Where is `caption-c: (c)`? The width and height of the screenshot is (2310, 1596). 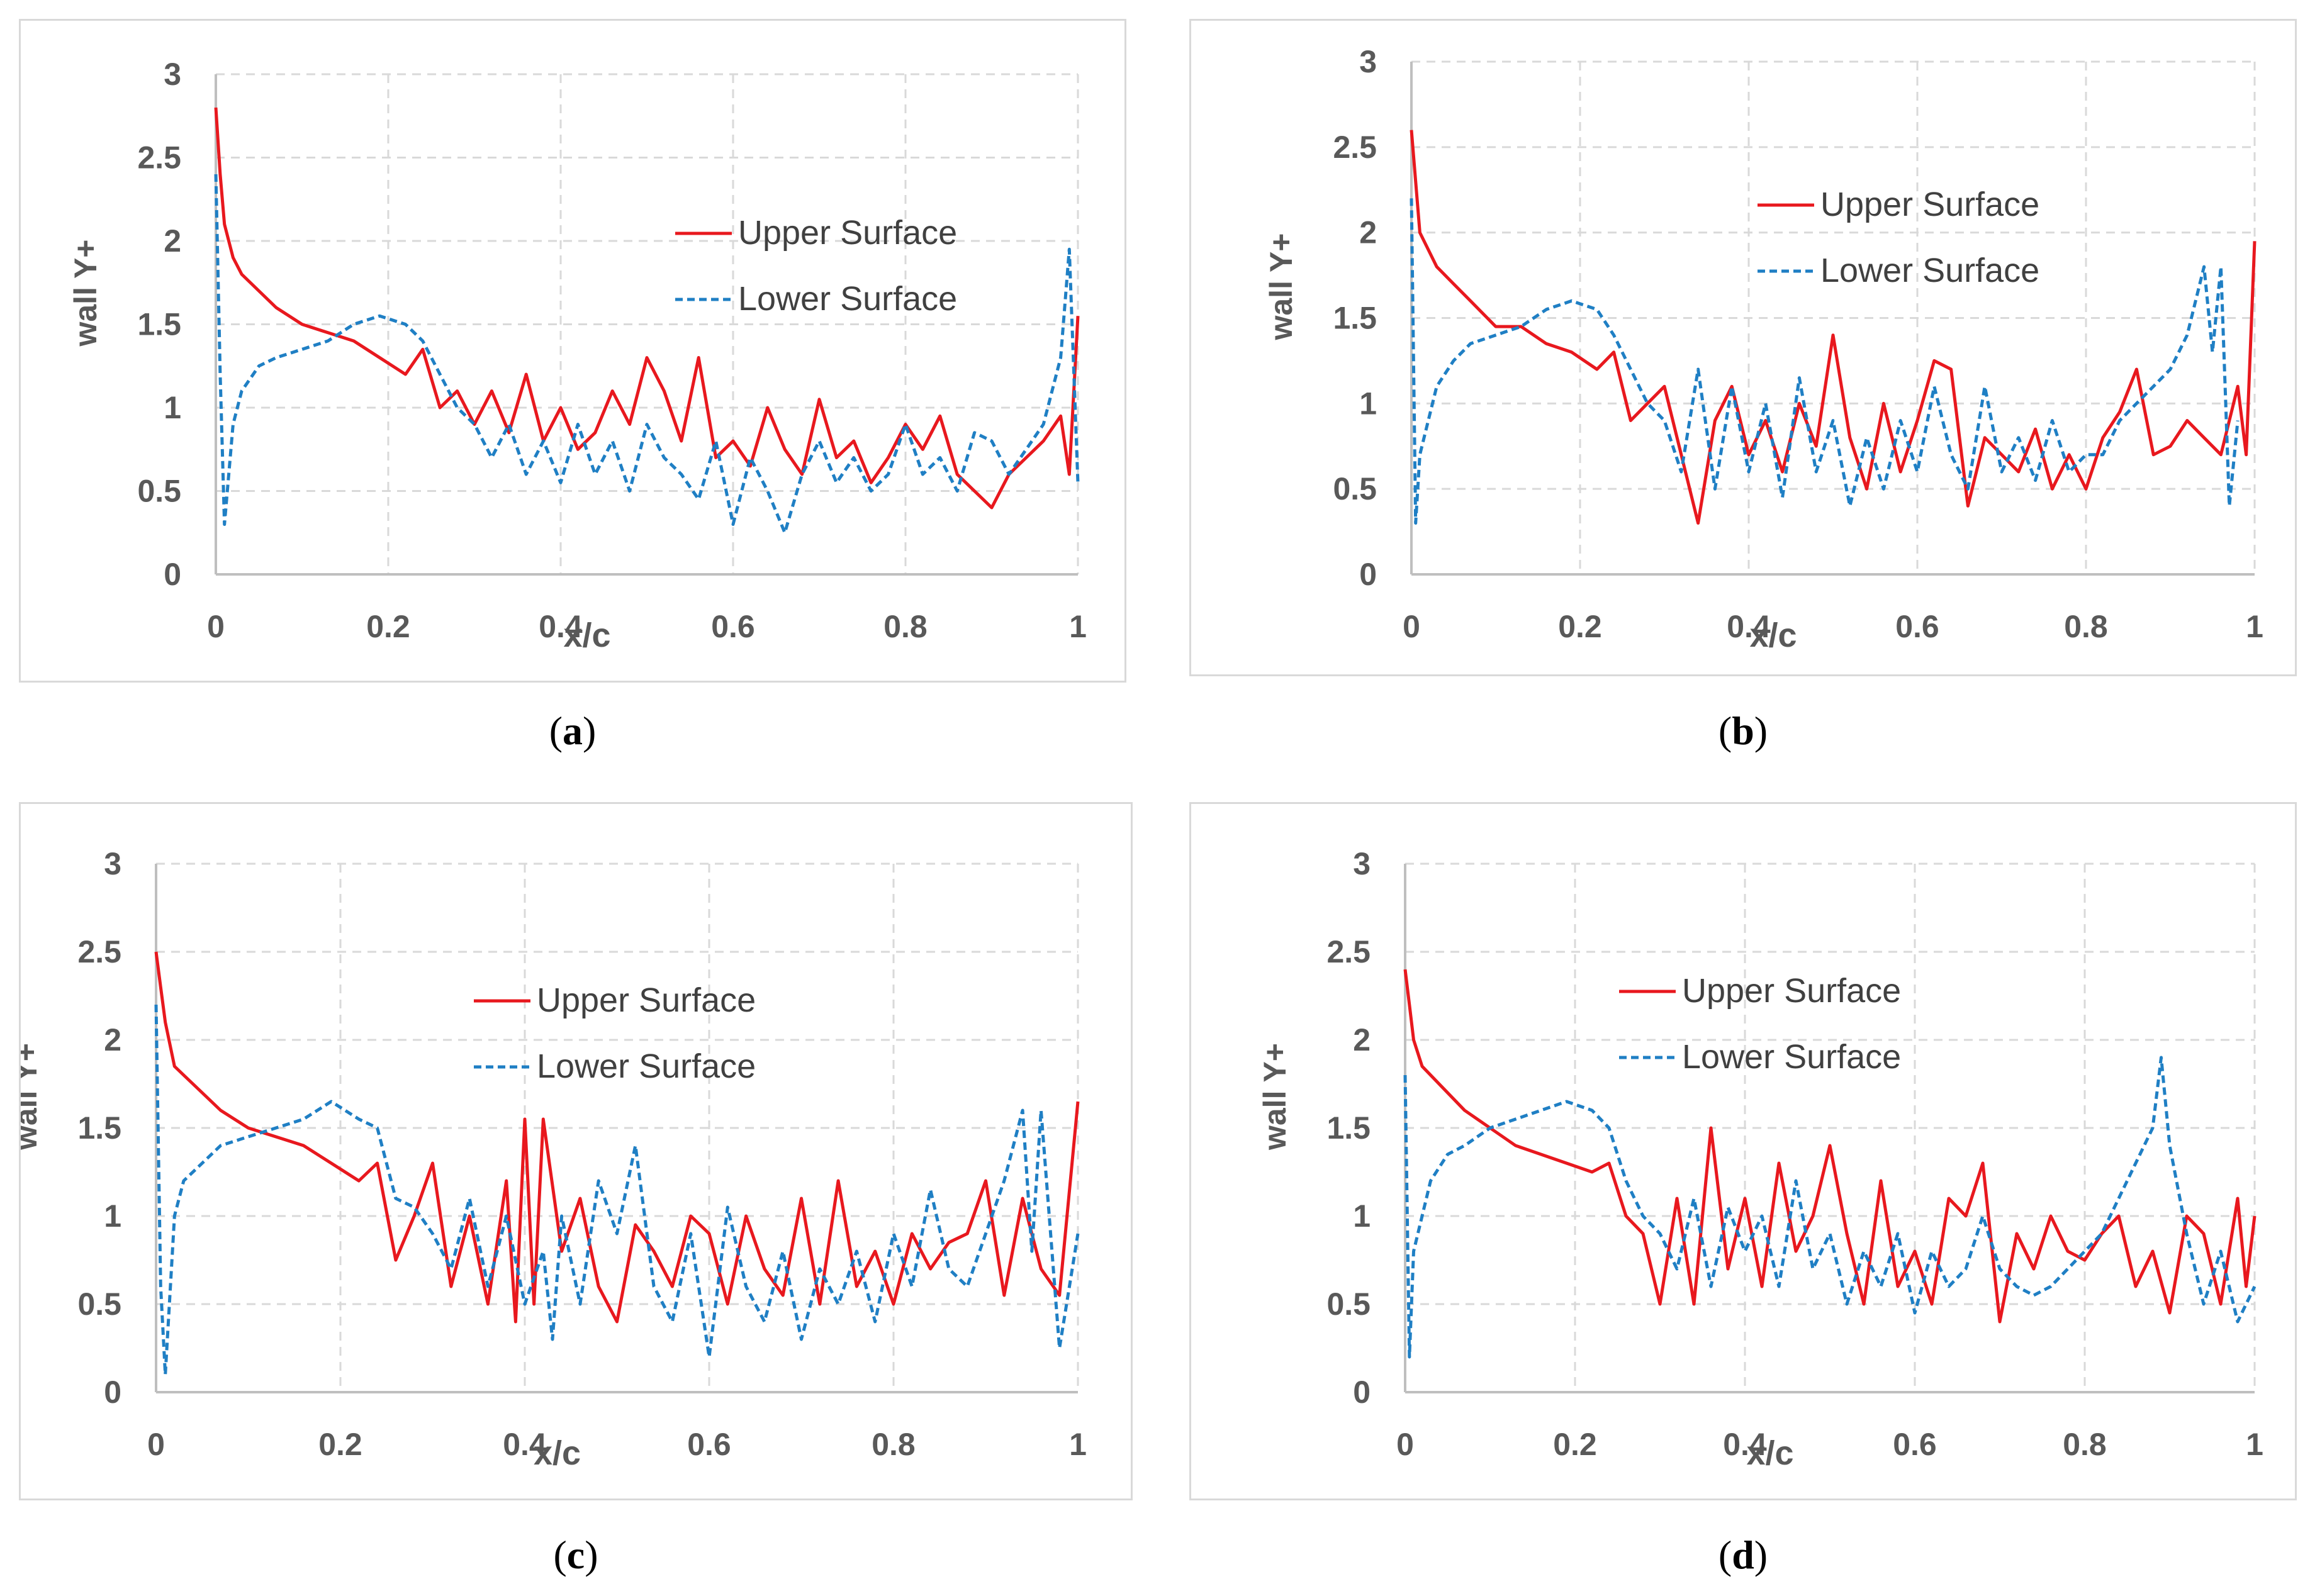 caption-c: (c) is located at coordinates (575, 1554).